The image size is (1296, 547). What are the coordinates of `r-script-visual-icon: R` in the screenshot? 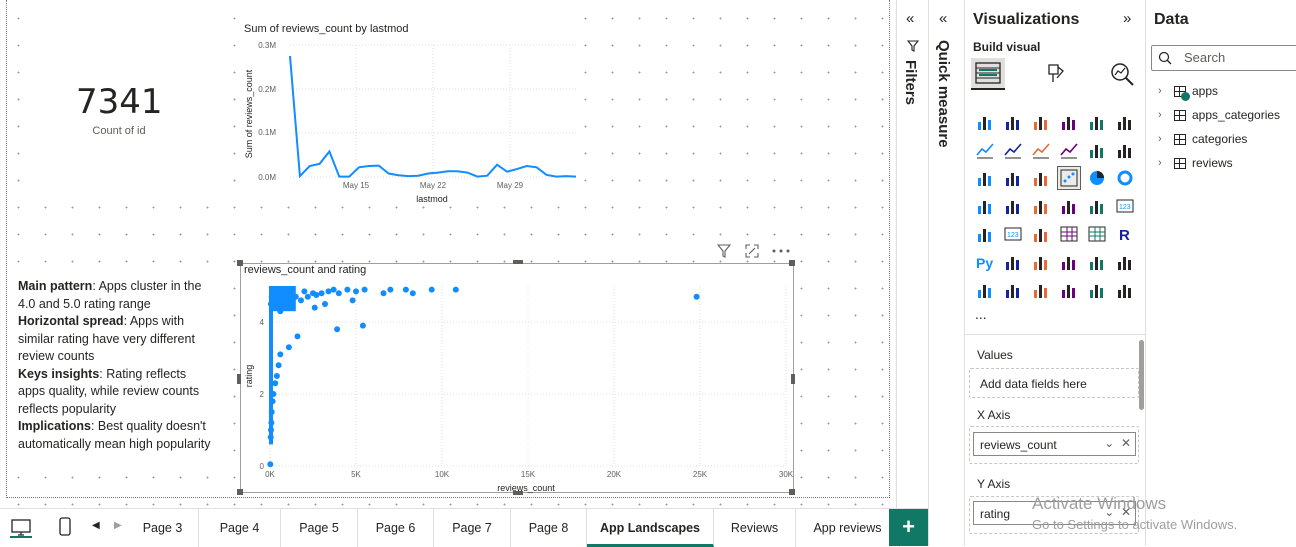 It's located at (1125, 234).